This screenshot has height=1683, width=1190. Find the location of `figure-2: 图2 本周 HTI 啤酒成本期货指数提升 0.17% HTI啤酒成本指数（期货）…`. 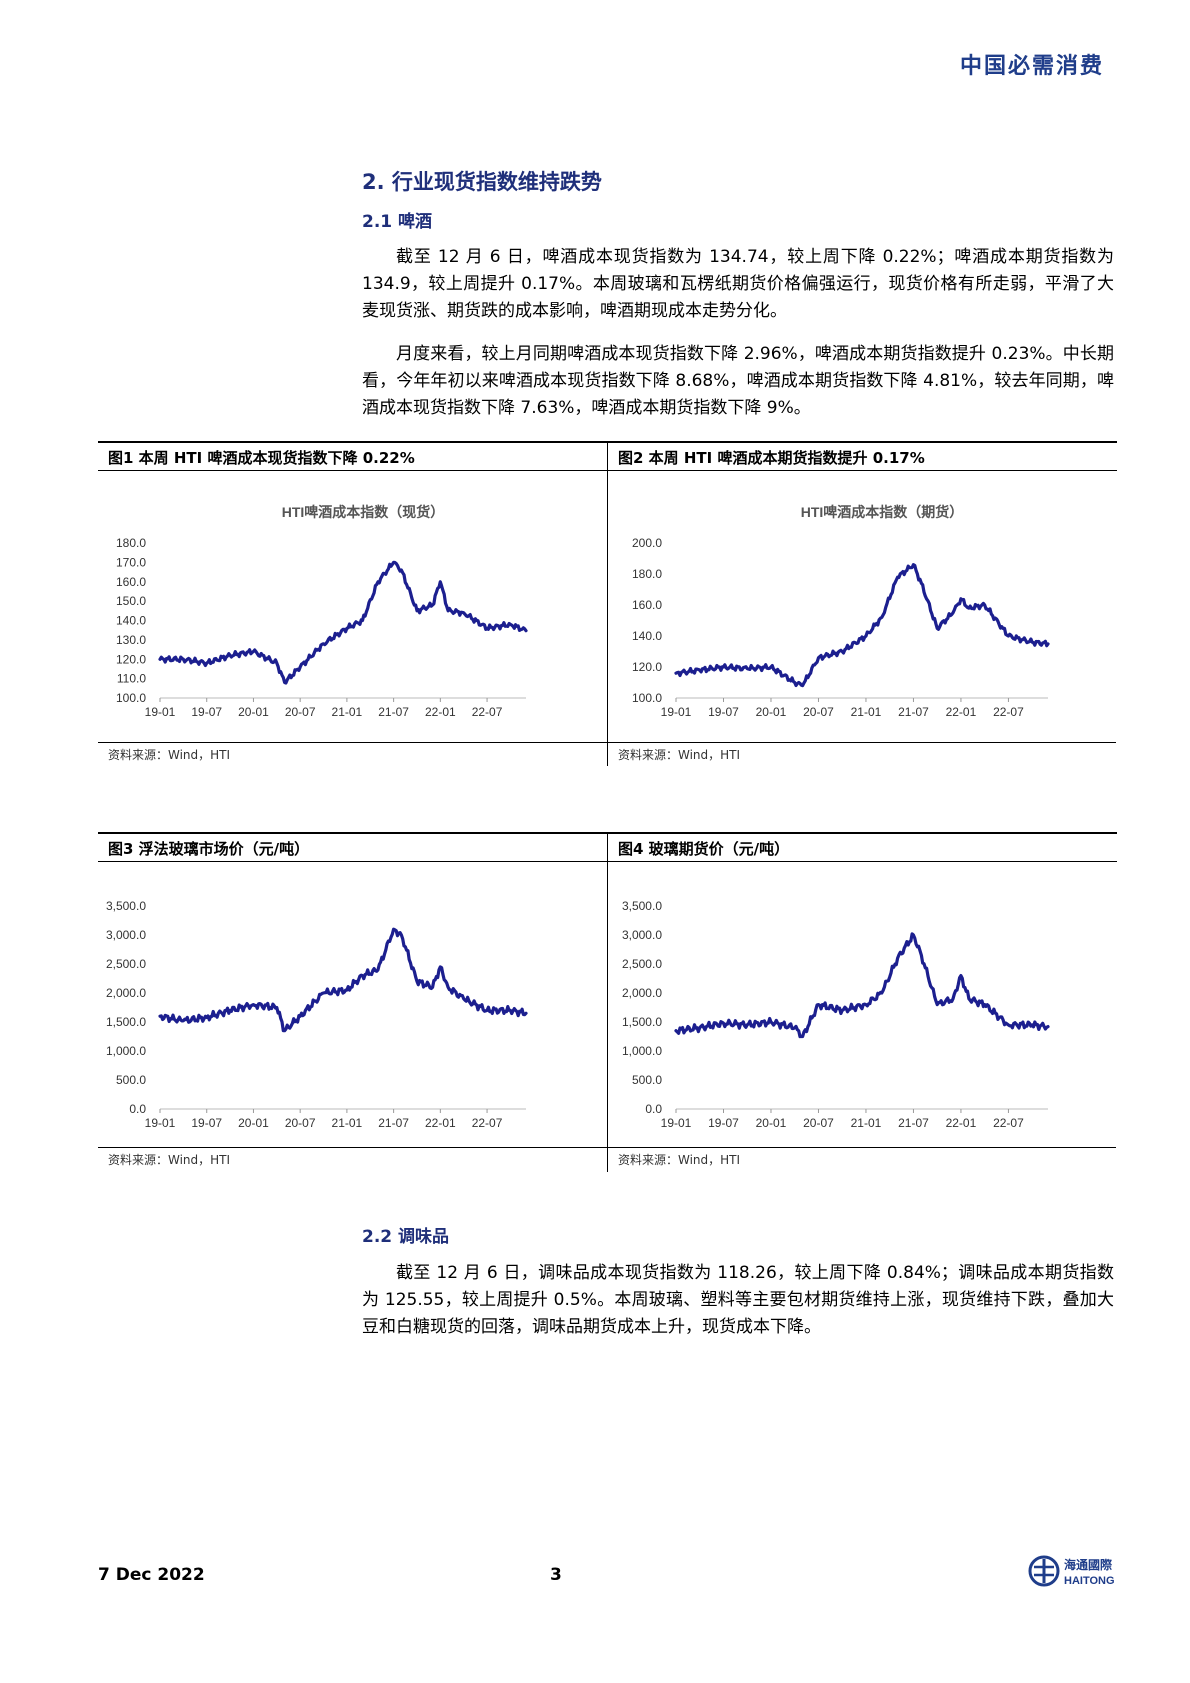

figure-2: 图2 本周 HTI 啤酒成本期货指数提升 0.17% HTI啤酒成本指数（期货）… is located at coordinates (862, 603).